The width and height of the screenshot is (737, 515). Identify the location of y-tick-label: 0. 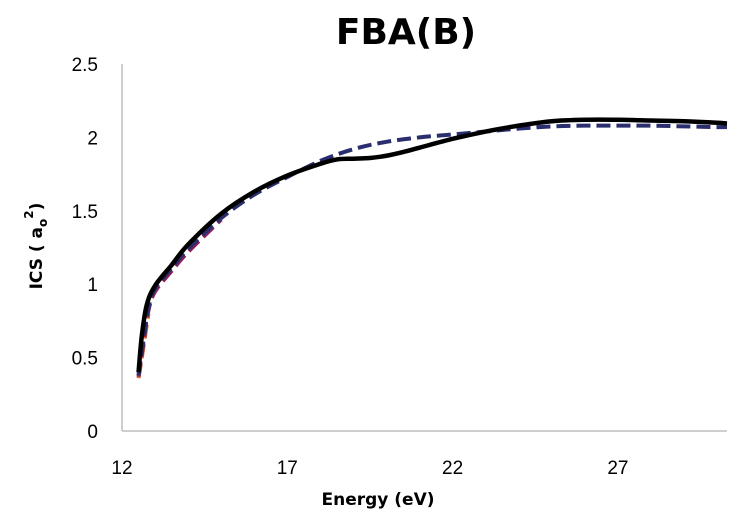
(92, 432).